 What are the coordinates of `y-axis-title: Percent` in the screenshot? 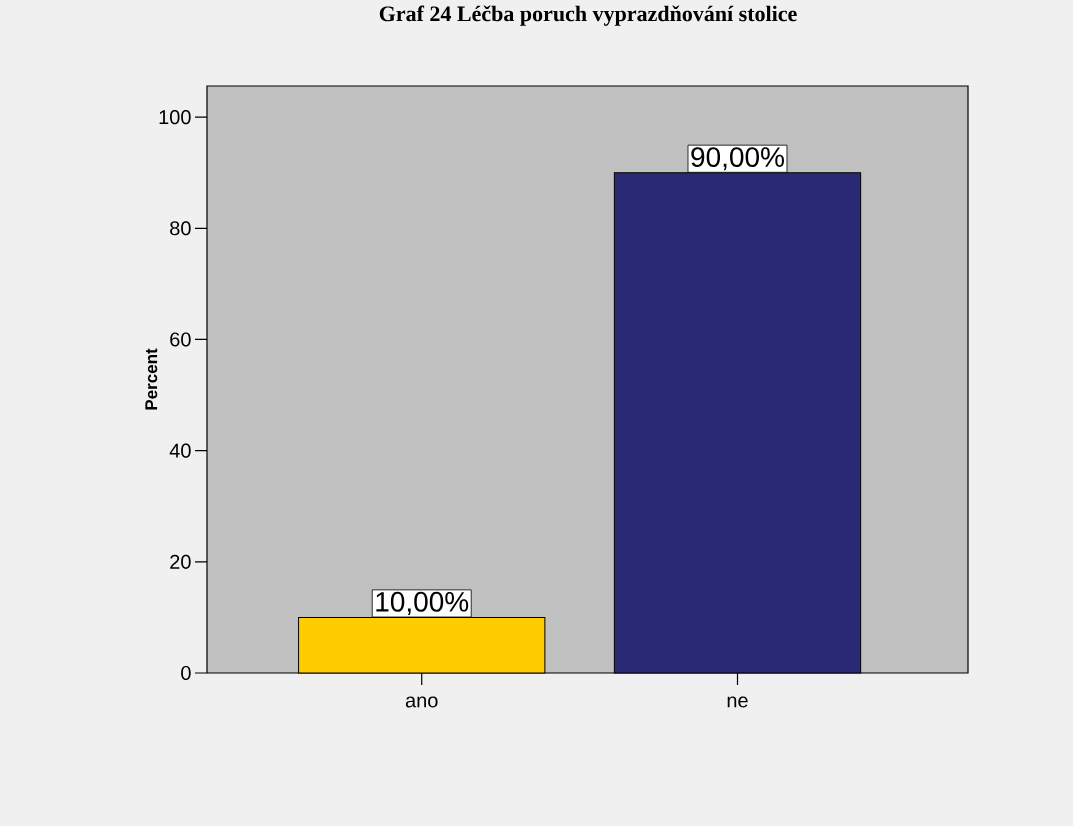 It's located at (151, 379).